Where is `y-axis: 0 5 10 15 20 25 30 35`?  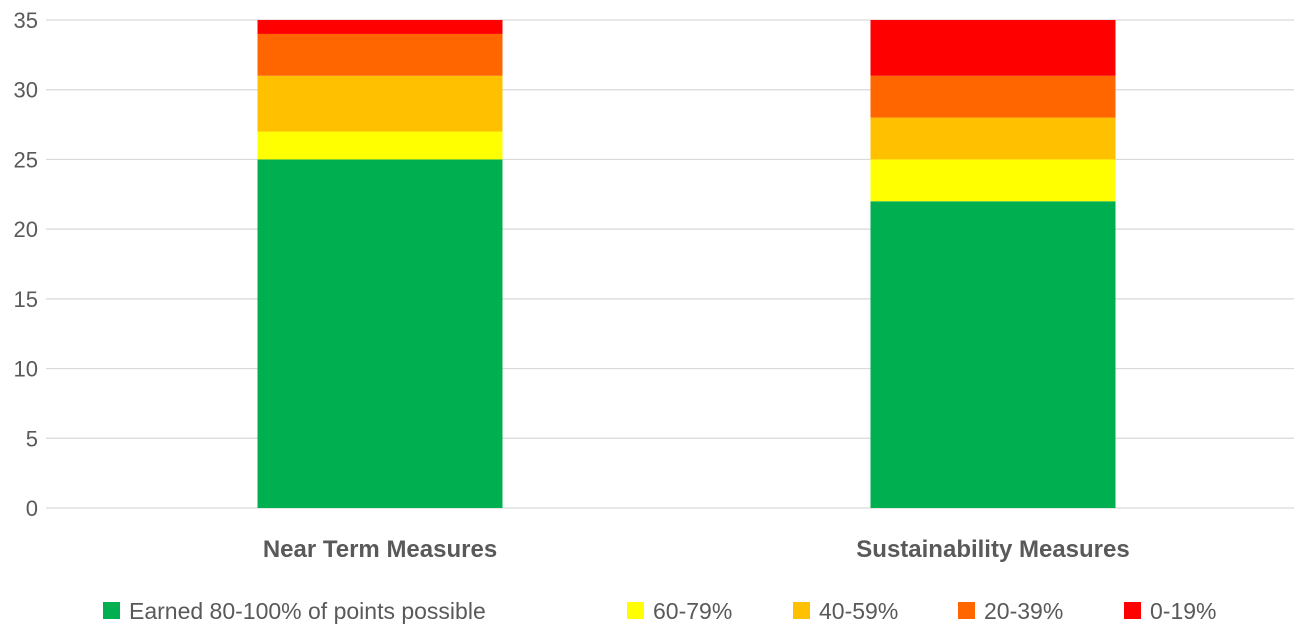 y-axis: 0 5 10 15 20 25 30 35 is located at coordinates (26, 264).